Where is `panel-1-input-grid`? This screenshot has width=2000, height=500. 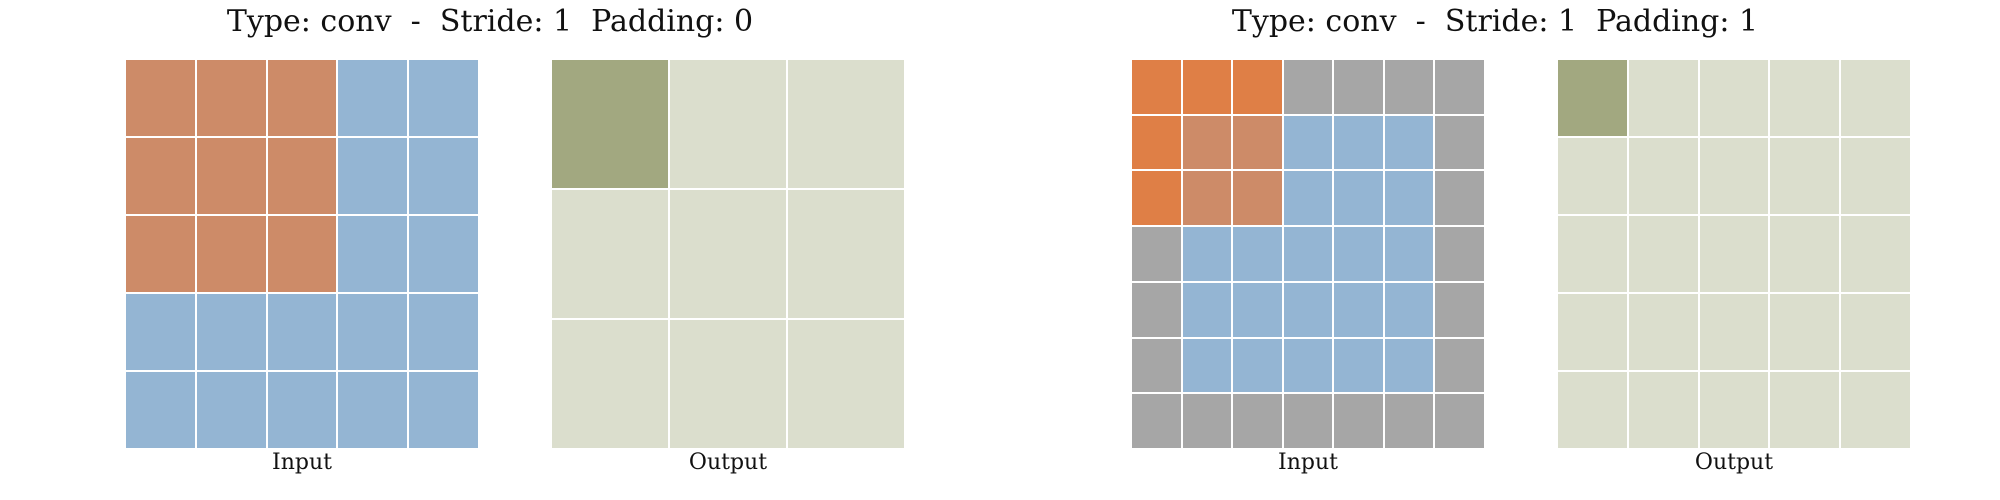 panel-1-input-grid is located at coordinates (302, 254).